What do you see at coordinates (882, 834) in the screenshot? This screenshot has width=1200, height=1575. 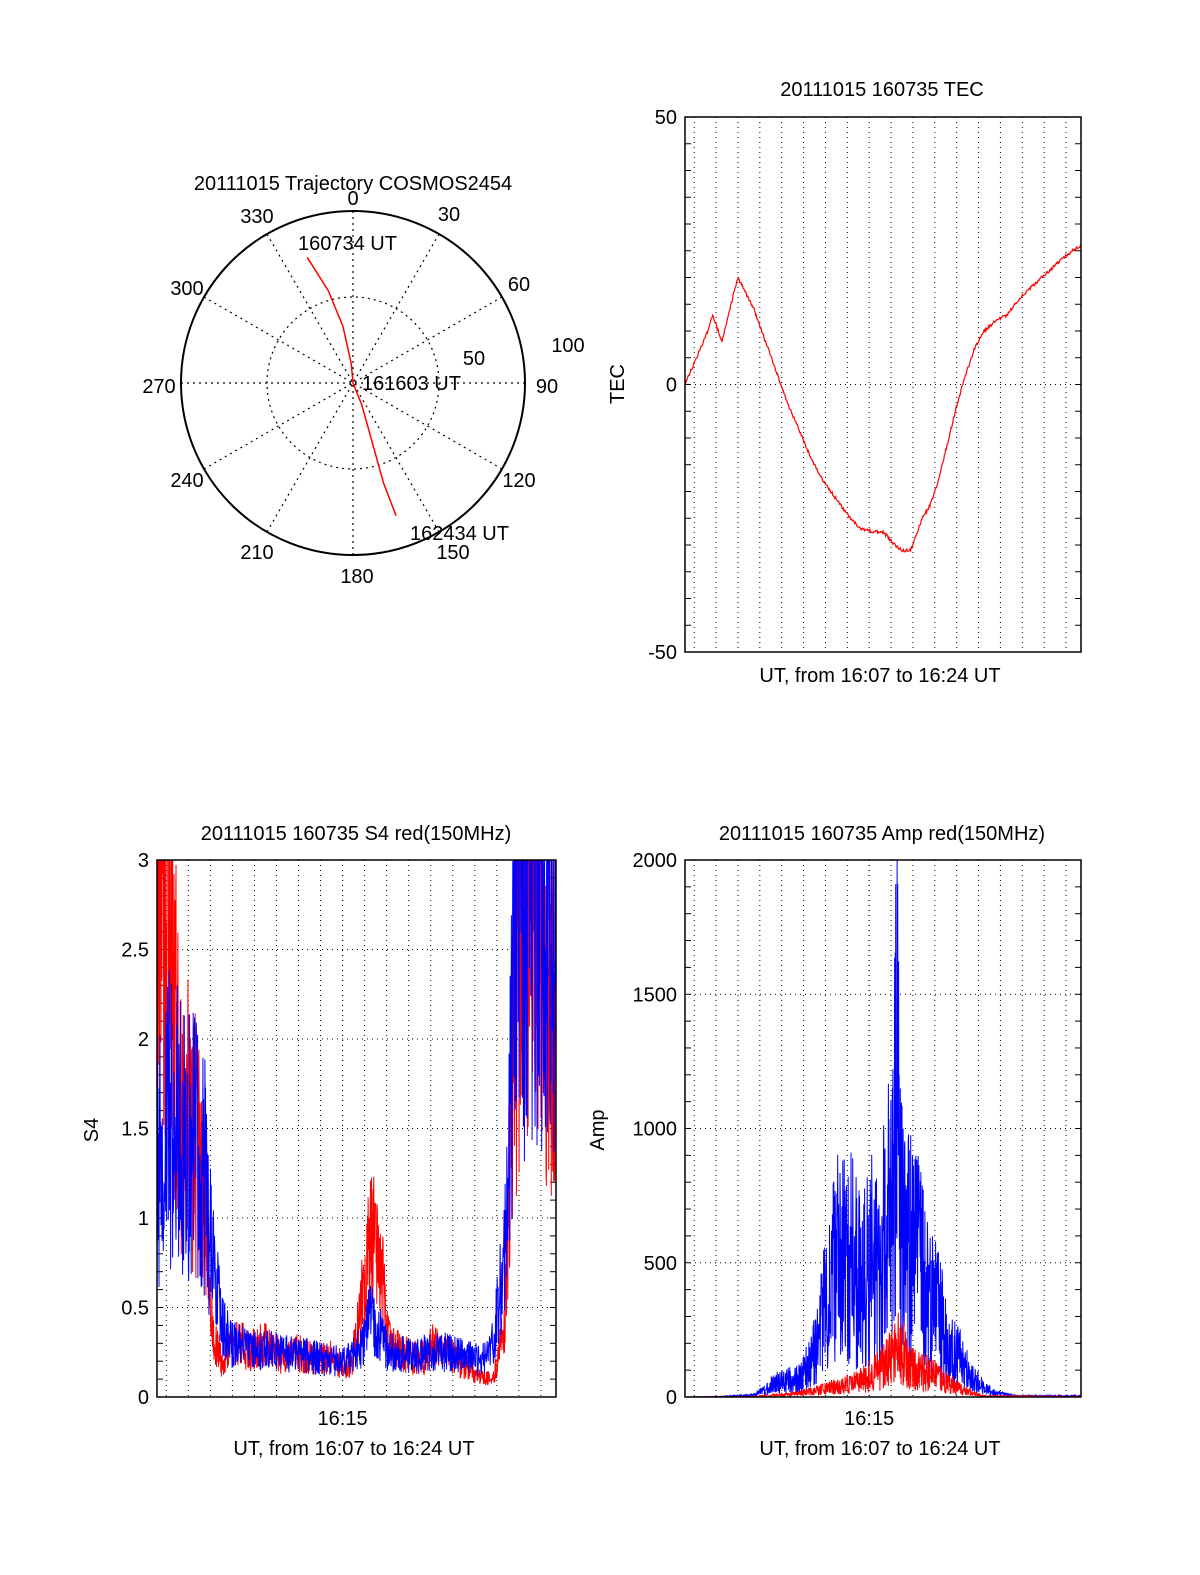 I see `amp-title: 20111015 160735 Amp red(150MHz)` at bounding box center [882, 834].